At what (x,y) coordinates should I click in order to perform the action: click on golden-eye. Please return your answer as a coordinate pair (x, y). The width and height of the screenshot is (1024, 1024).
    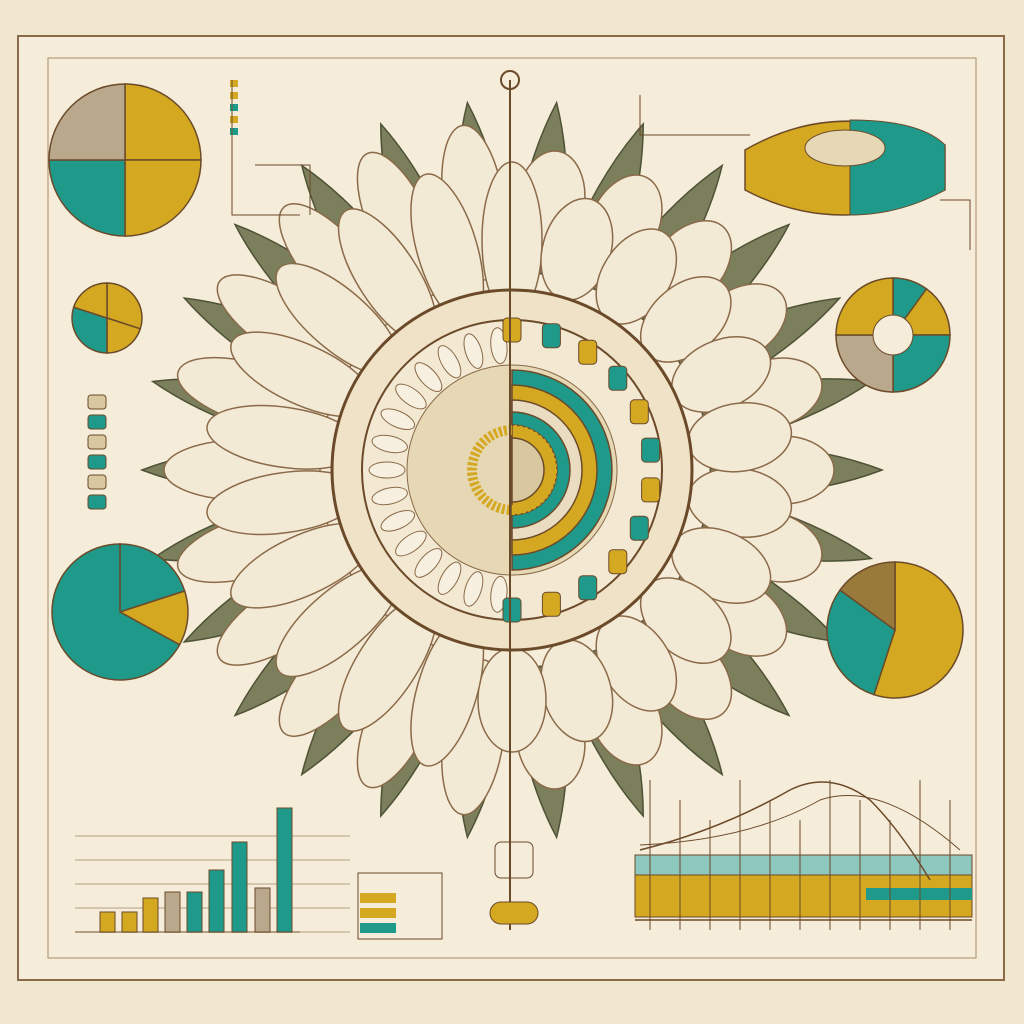
    Looking at the image, I should click on (512, 470).